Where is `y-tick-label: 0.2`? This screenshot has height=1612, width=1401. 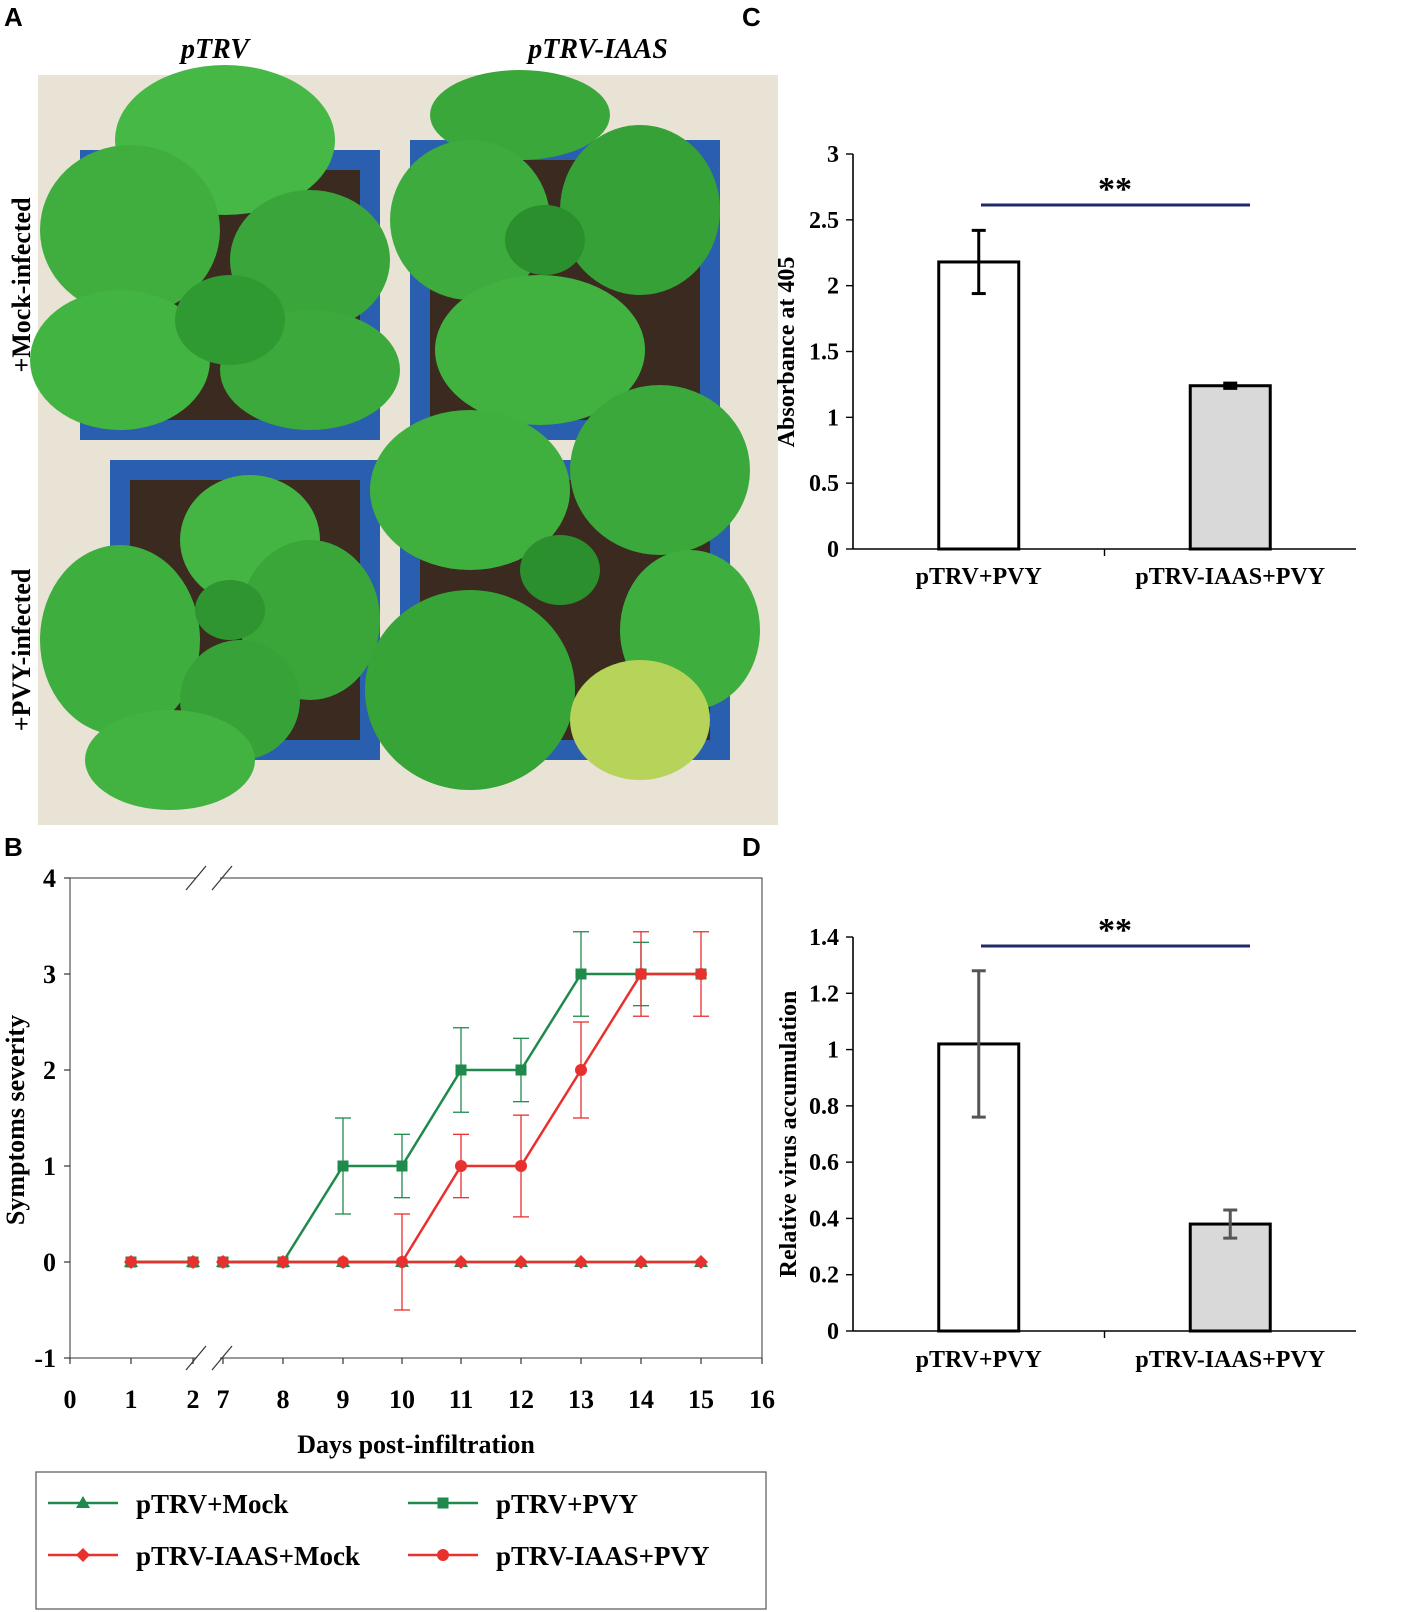
y-tick-label: 0.2 is located at coordinates (824, 1276).